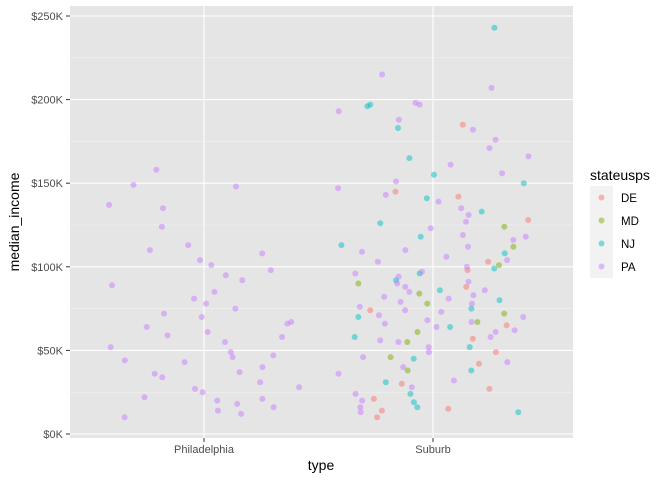  I want to click on legend-label-pa: PA, so click(628, 268).